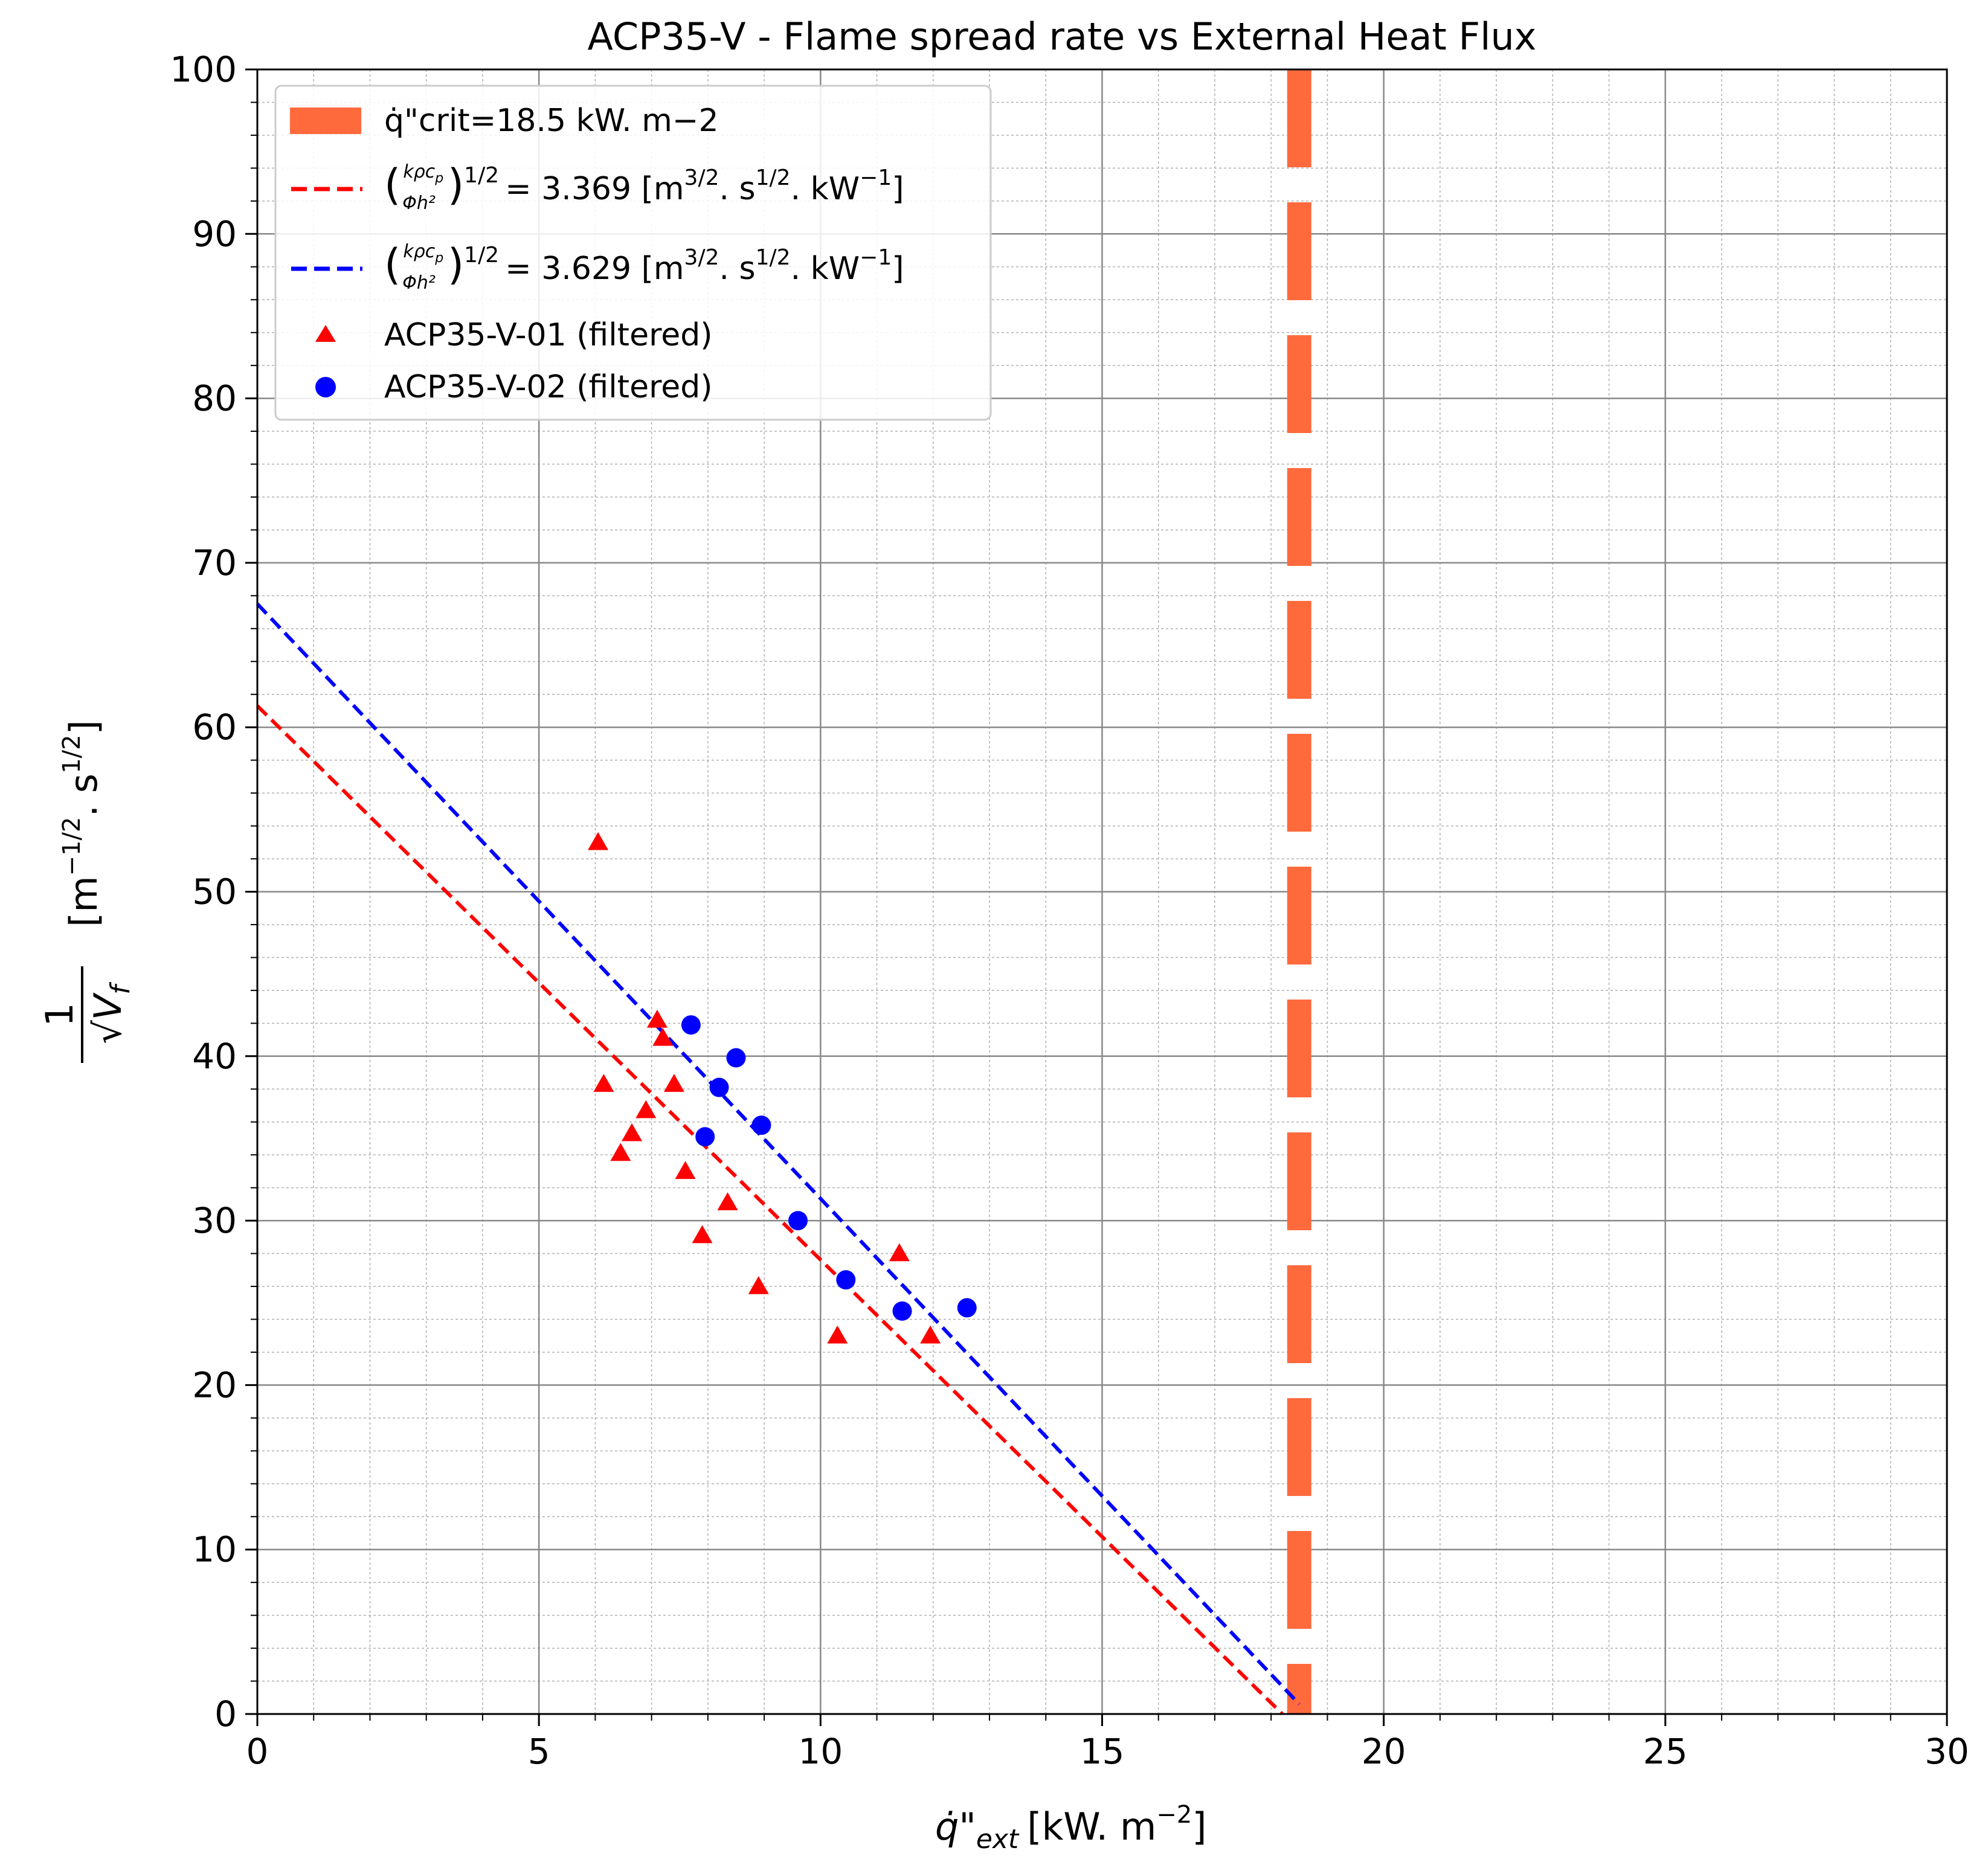 The width and height of the screenshot is (1988, 1868). Describe the element at coordinates (214, 727) in the screenshot. I see `y-tick-label: 60` at that location.